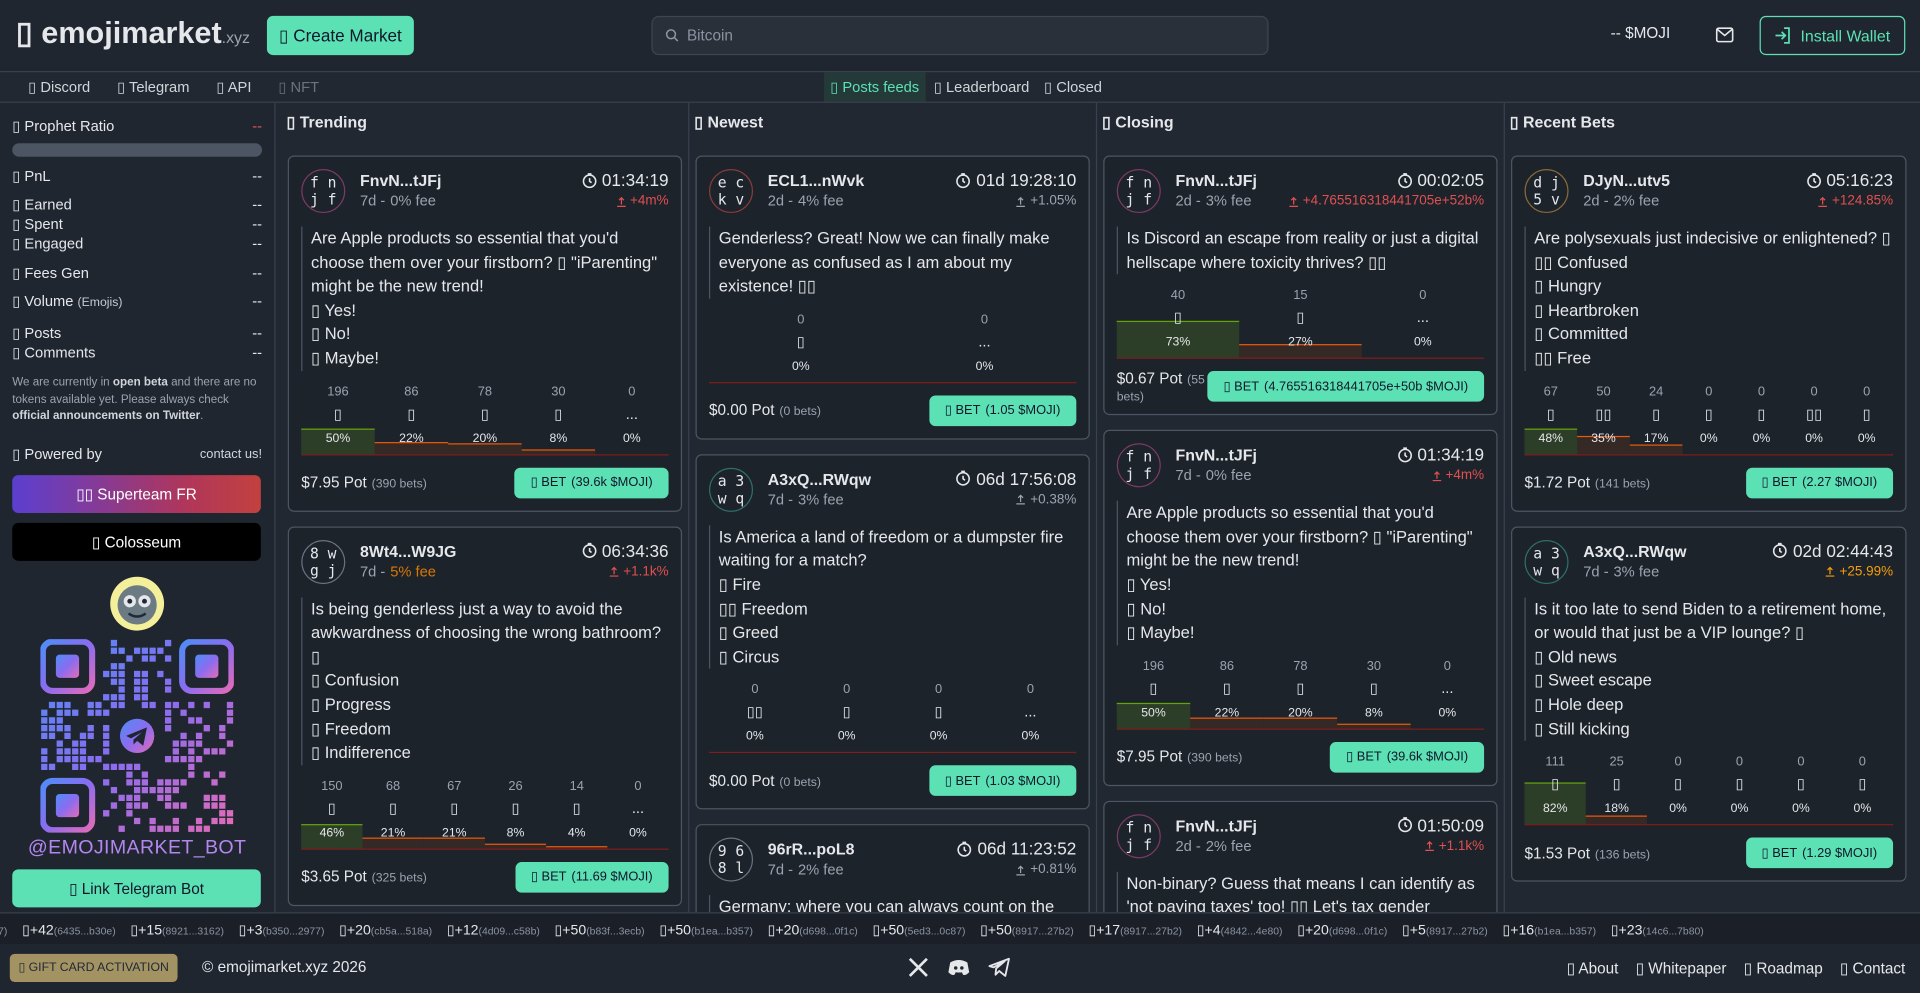 The image size is (1920, 993). Describe the element at coordinates (1002, 410) in the screenshot. I see `bet-button: ▯ BET (1.05 $MOJI)` at that location.